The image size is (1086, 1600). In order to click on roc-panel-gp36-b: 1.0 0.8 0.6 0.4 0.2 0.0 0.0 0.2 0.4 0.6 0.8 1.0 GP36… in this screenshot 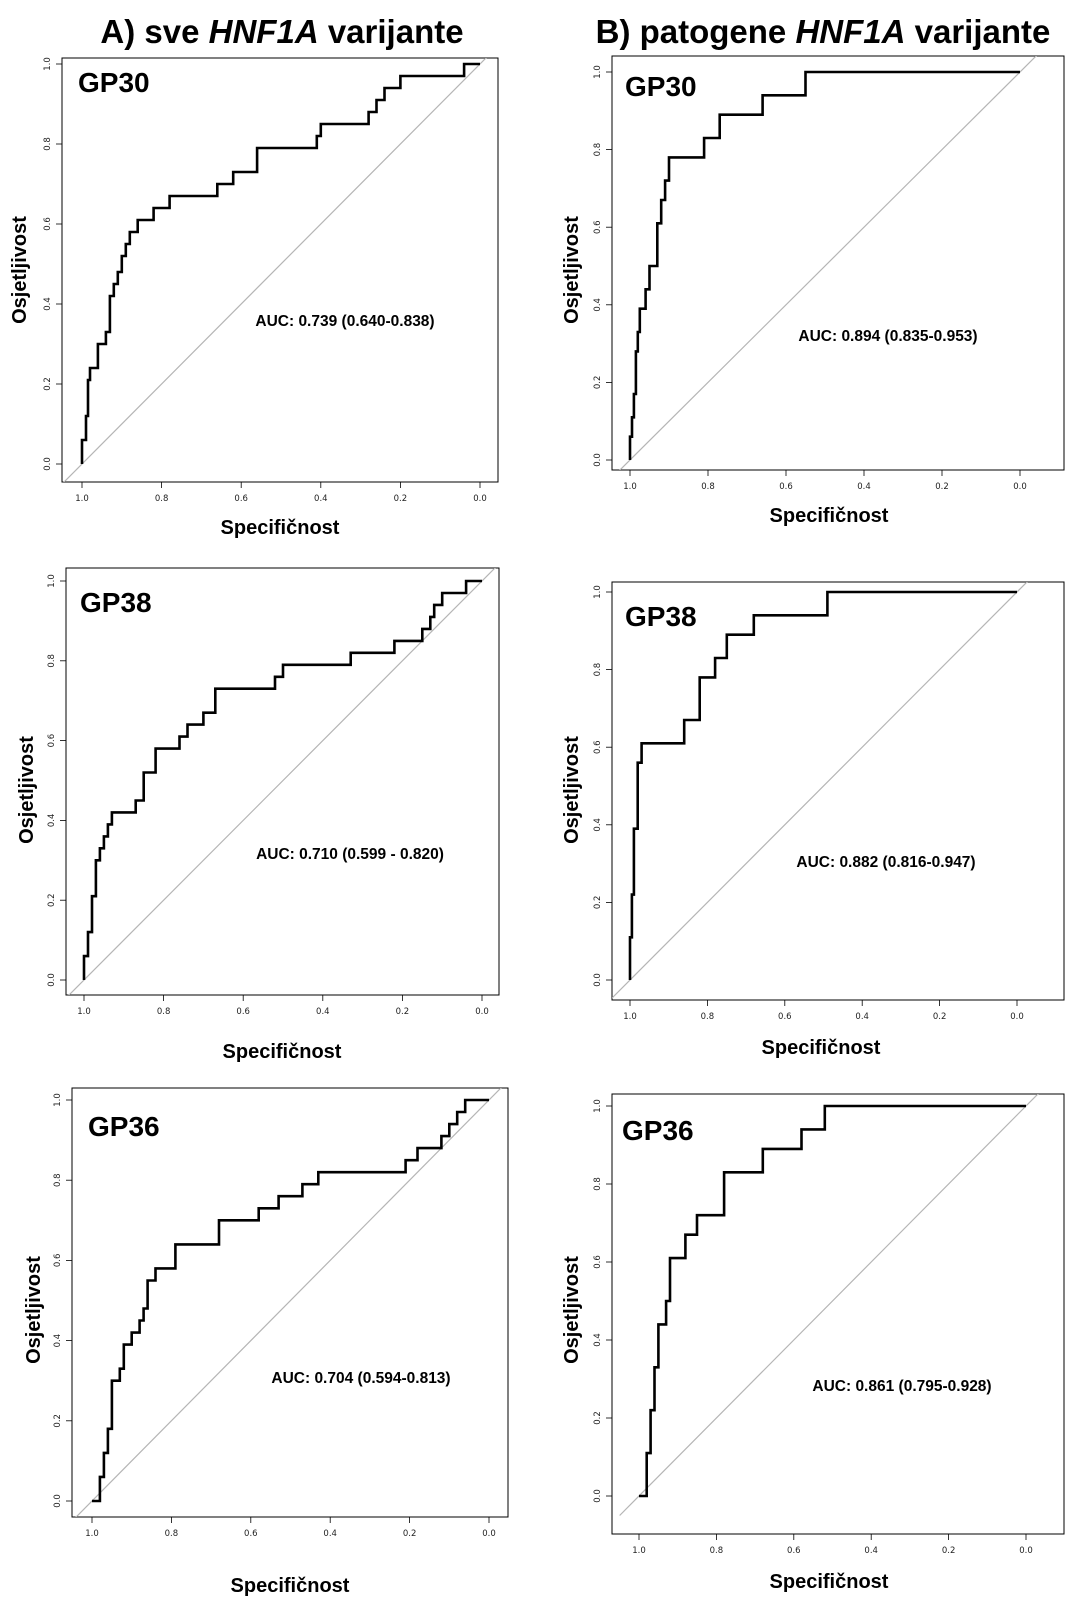, I will do `click(813, 1343)`.